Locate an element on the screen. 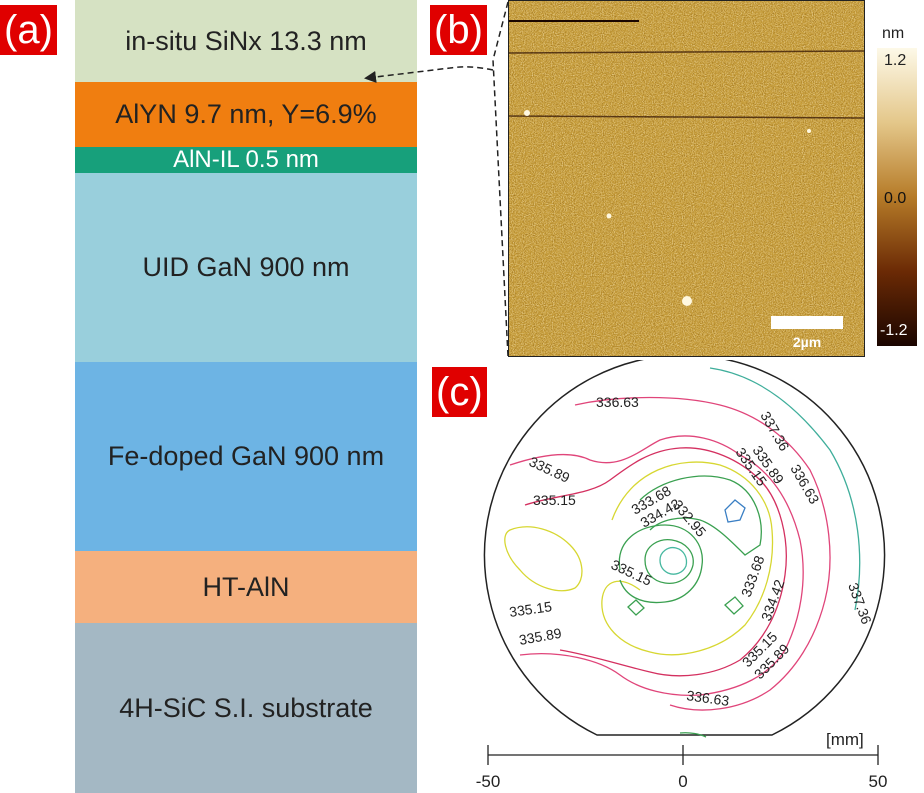 The width and height of the screenshot is (924, 793). colorbar-max: 1.2 is located at coordinates (895, 60).